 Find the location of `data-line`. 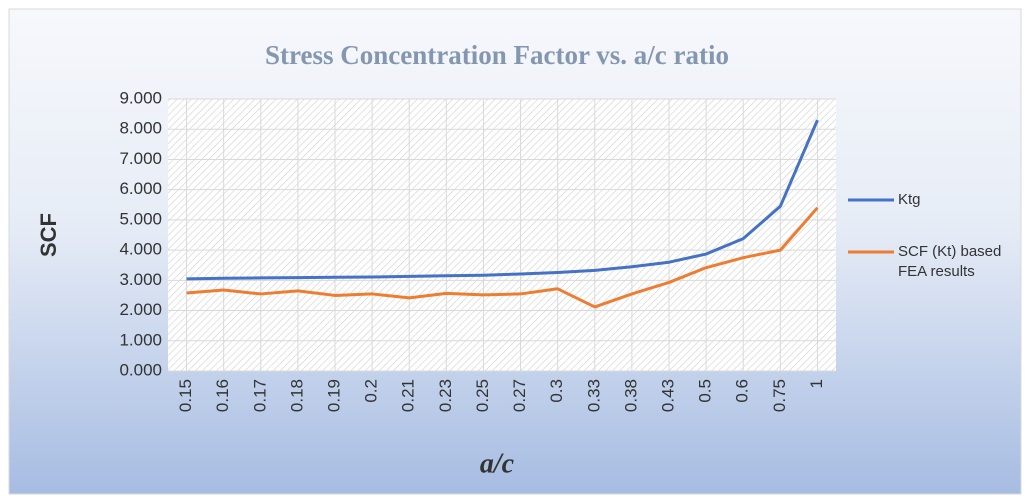

data-line is located at coordinates (502, 257).